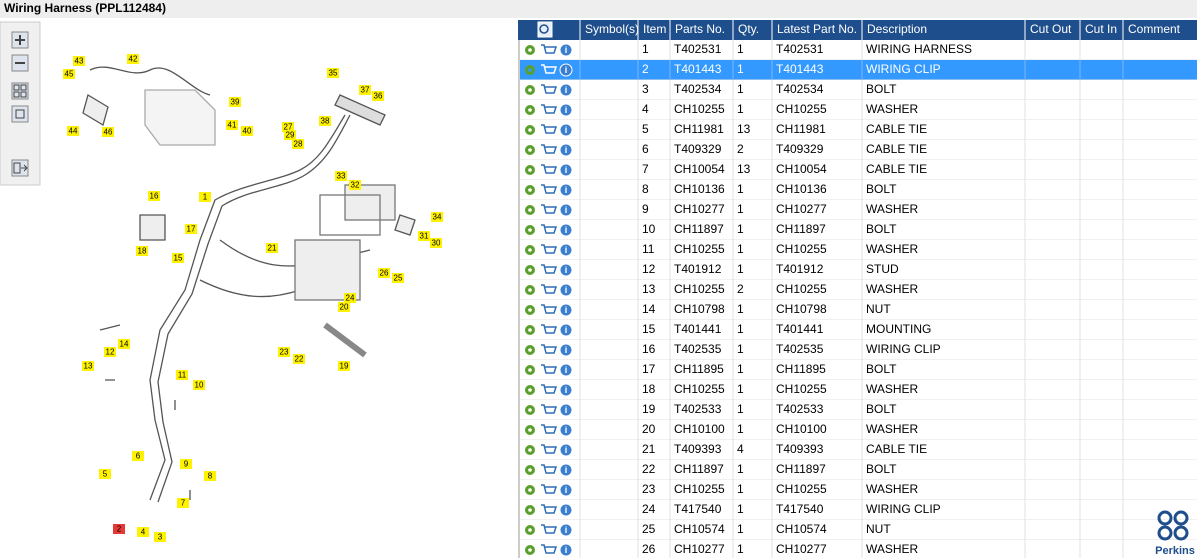 The image size is (1197, 558). I want to click on cell: CH10054, so click(801, 169).